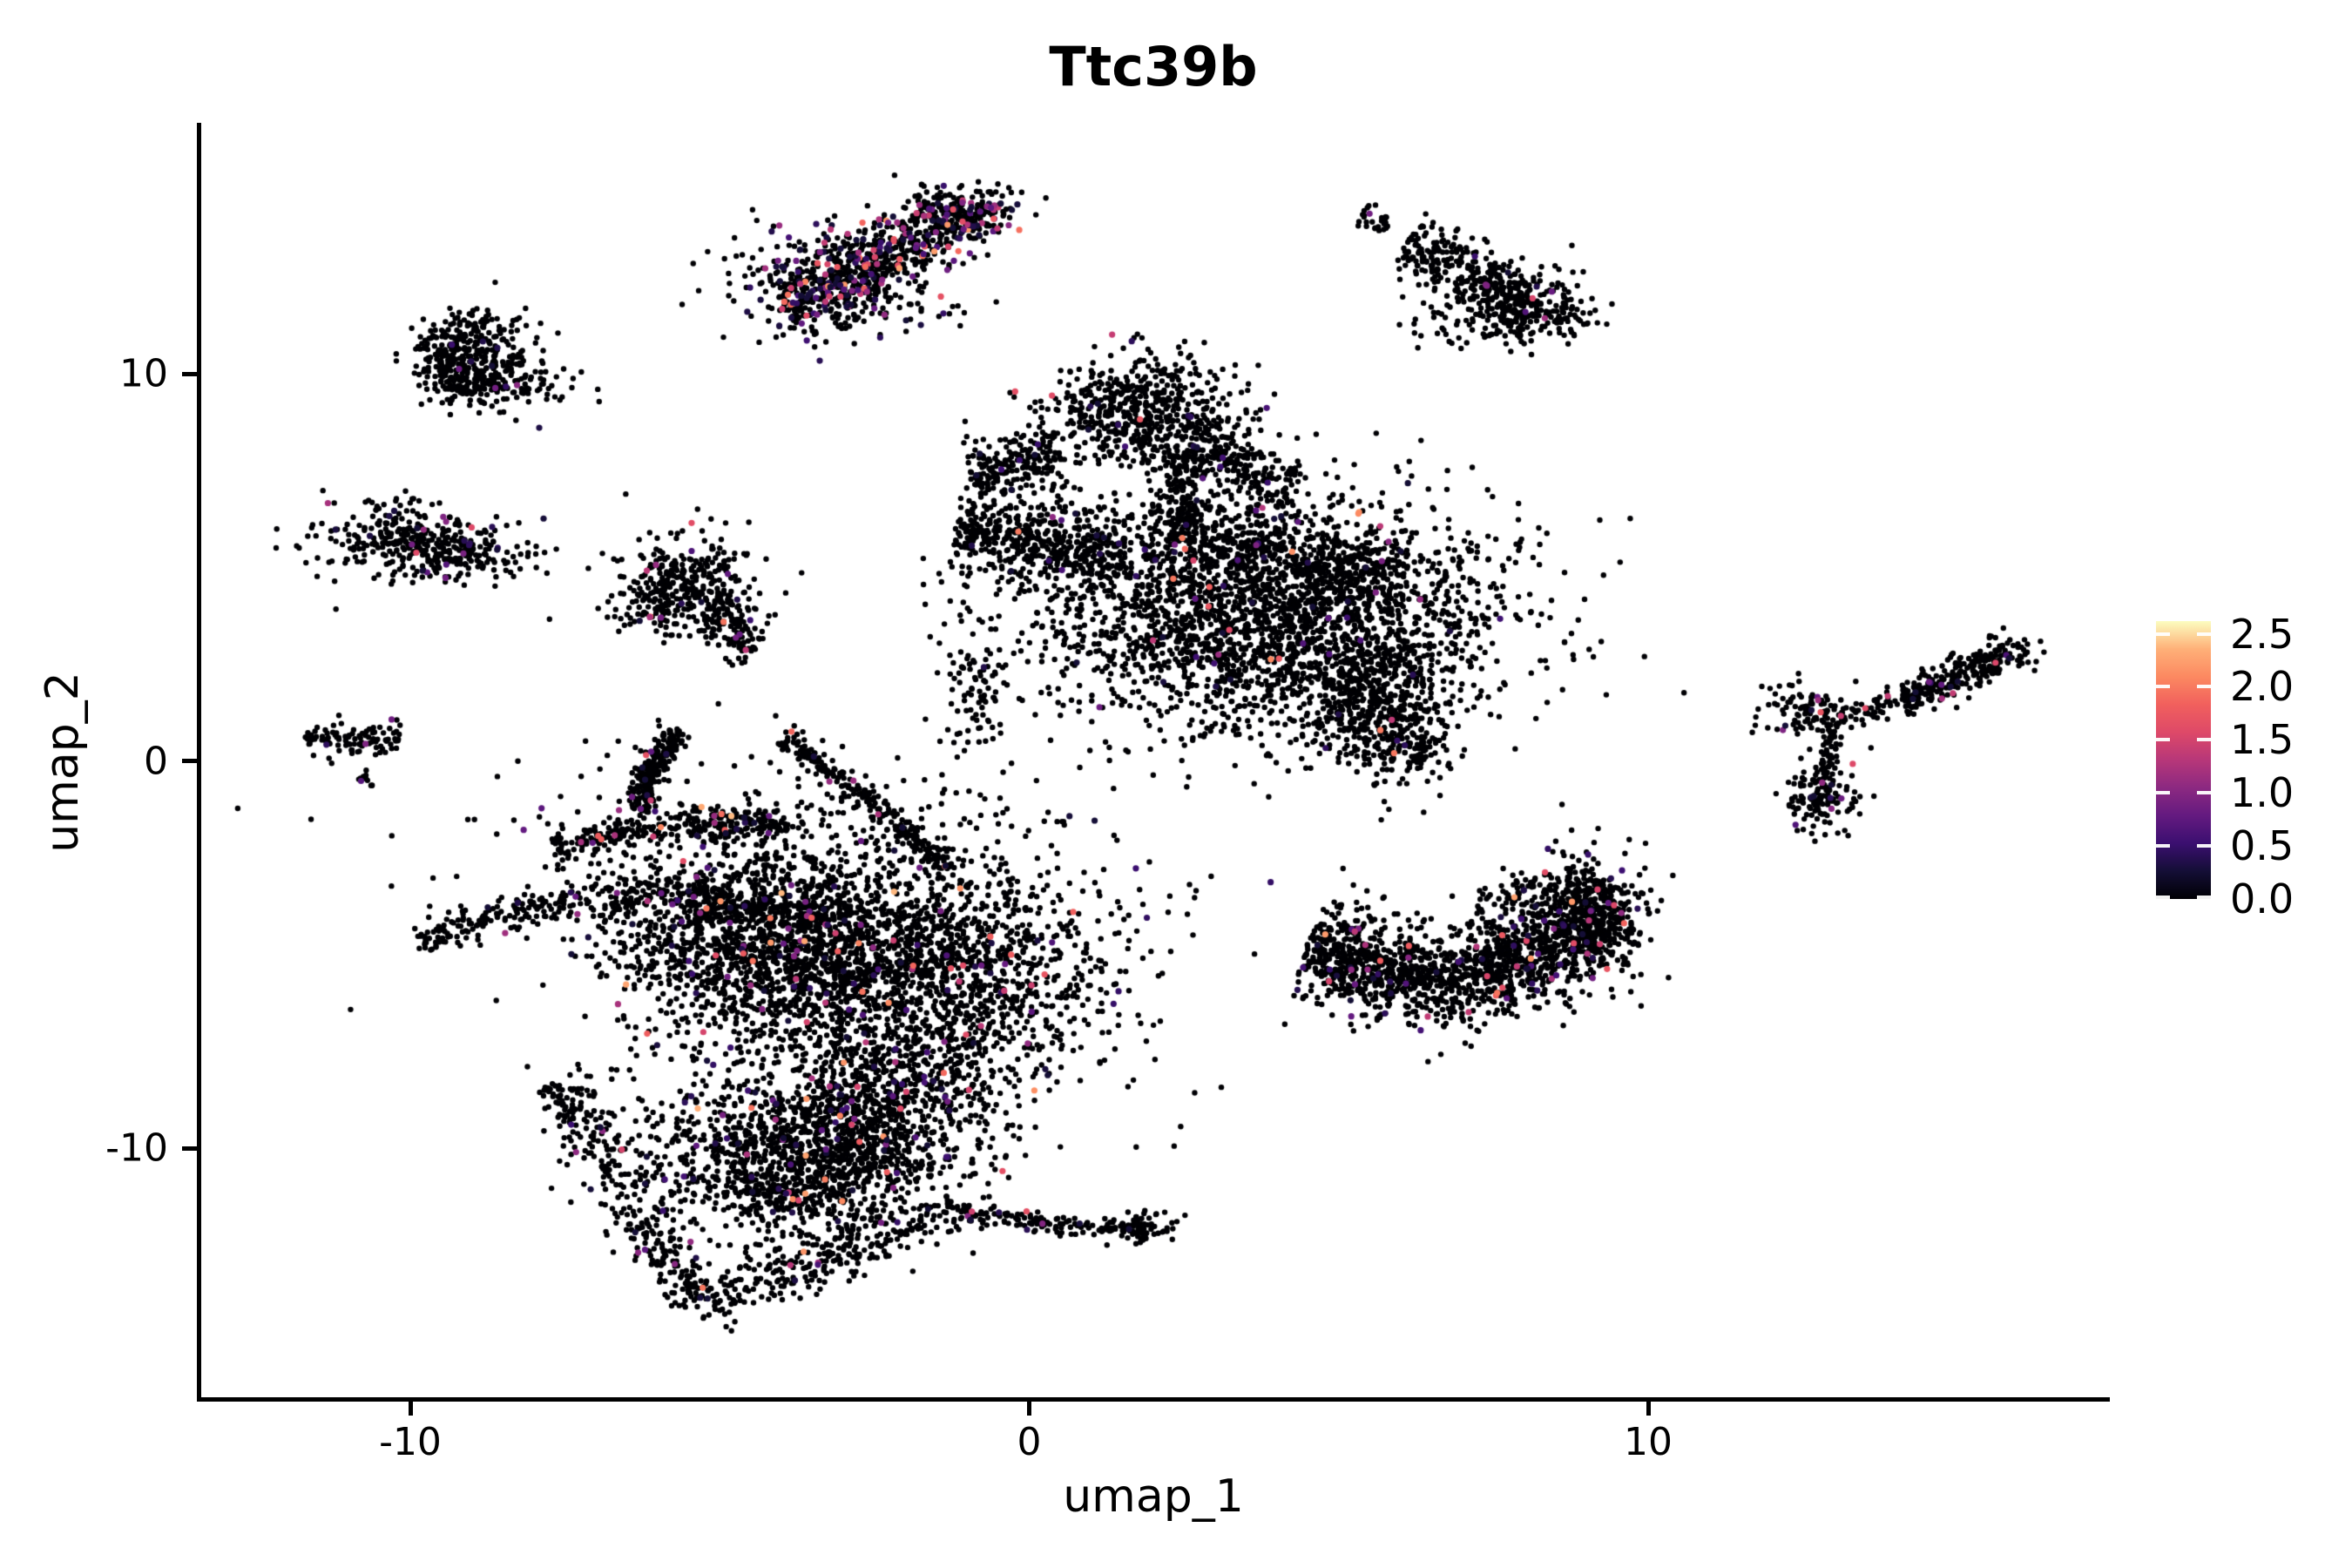 This screenshot has height=1568, width=2352. Describe the element at coordinates (1153, 66) in the screenshot. I see `plot-title: Ttc39b` at that location.